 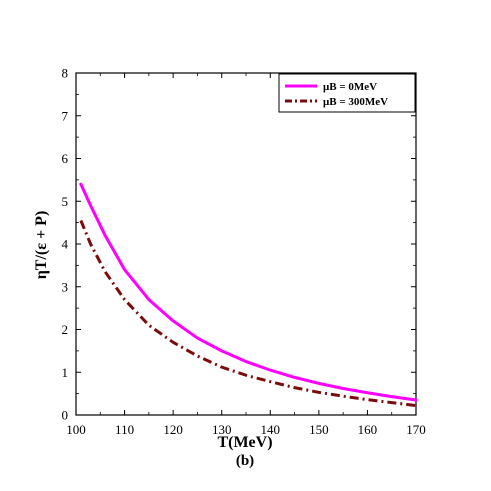 What do you see at coordinates (222, 429) in the screenshot?
I see `x-tick-label: 130` at bounding box center [222, 429].